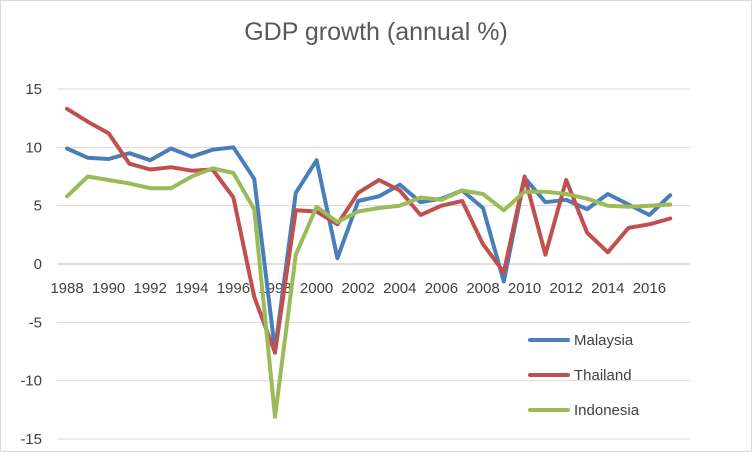 This screenshot has width=752, height=452. Describe the element at coordinates (524, 288) in the screenshot. I see `x-tick-label: 2010` at that location.